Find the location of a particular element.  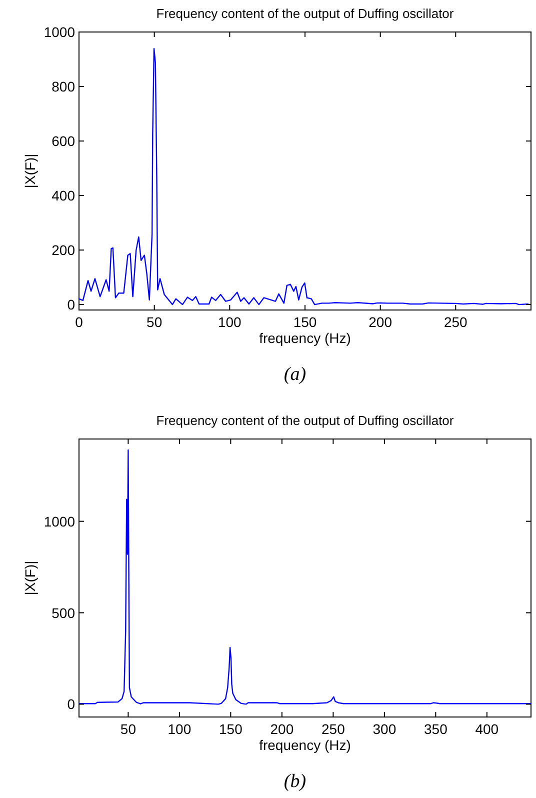

y-tick-label: 600 is located at coordinates (64, 141).